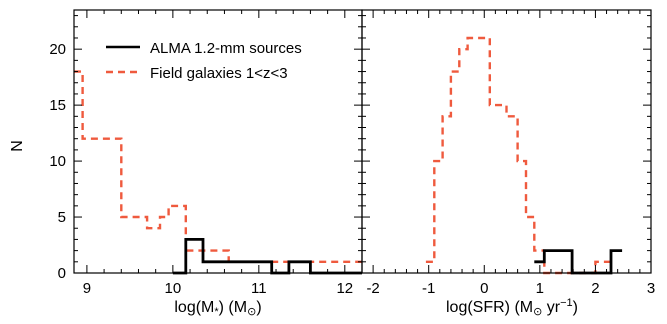  Describe the element at coordinates (267, 256) in the screenshot. I see `mass-series-alma` at that location.